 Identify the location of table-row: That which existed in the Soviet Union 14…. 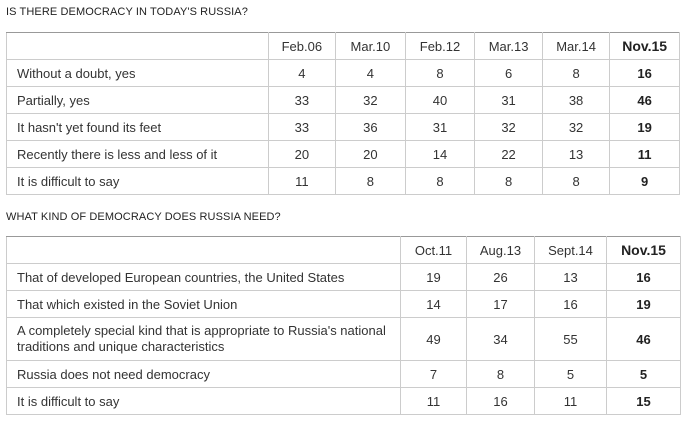
(343, 304).